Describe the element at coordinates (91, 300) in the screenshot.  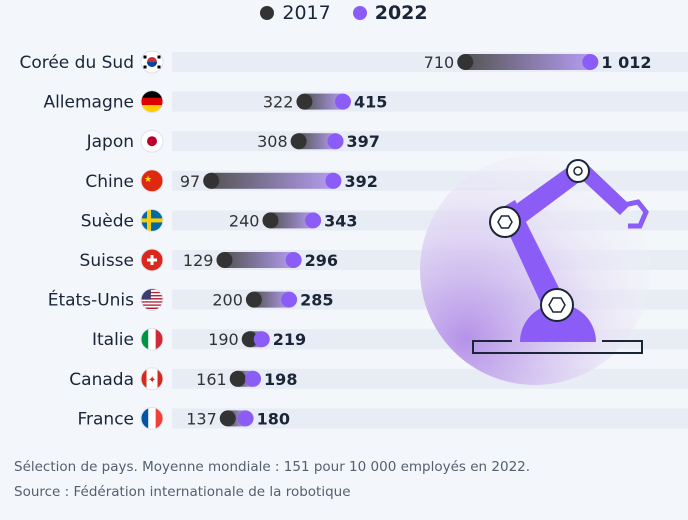
I see `country-label: États-Unis` at that location.